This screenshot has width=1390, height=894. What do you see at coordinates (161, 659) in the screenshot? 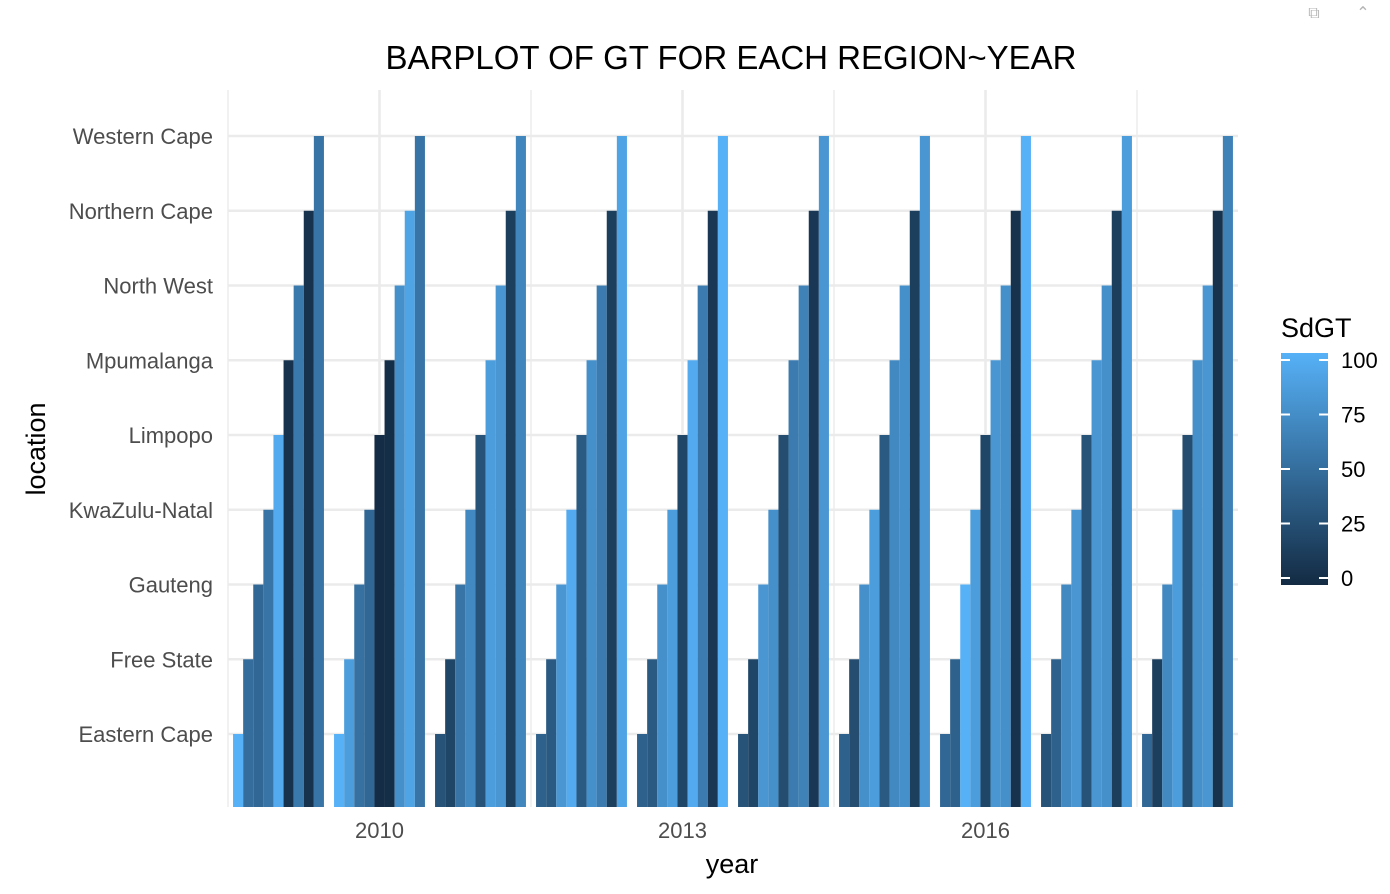
I see `y-tick-label: Free State` at bounding box center [161, 659].